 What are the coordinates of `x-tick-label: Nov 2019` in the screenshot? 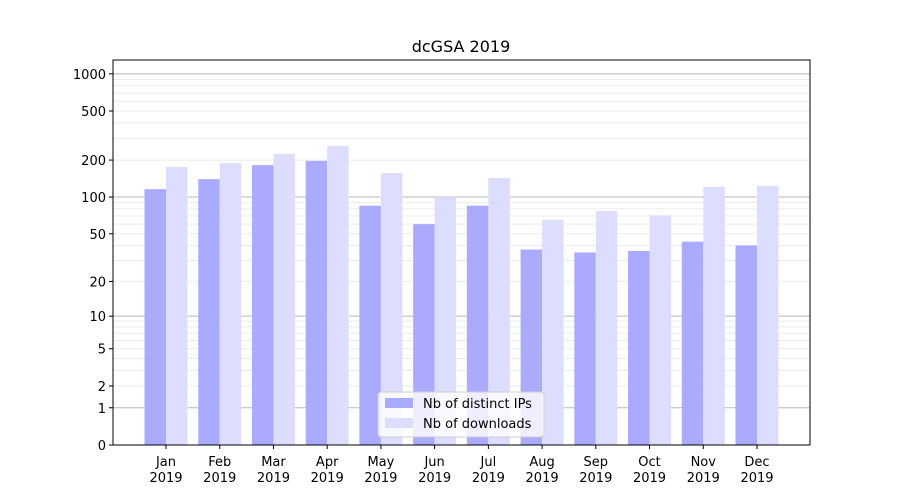 It's located at (703, 470).